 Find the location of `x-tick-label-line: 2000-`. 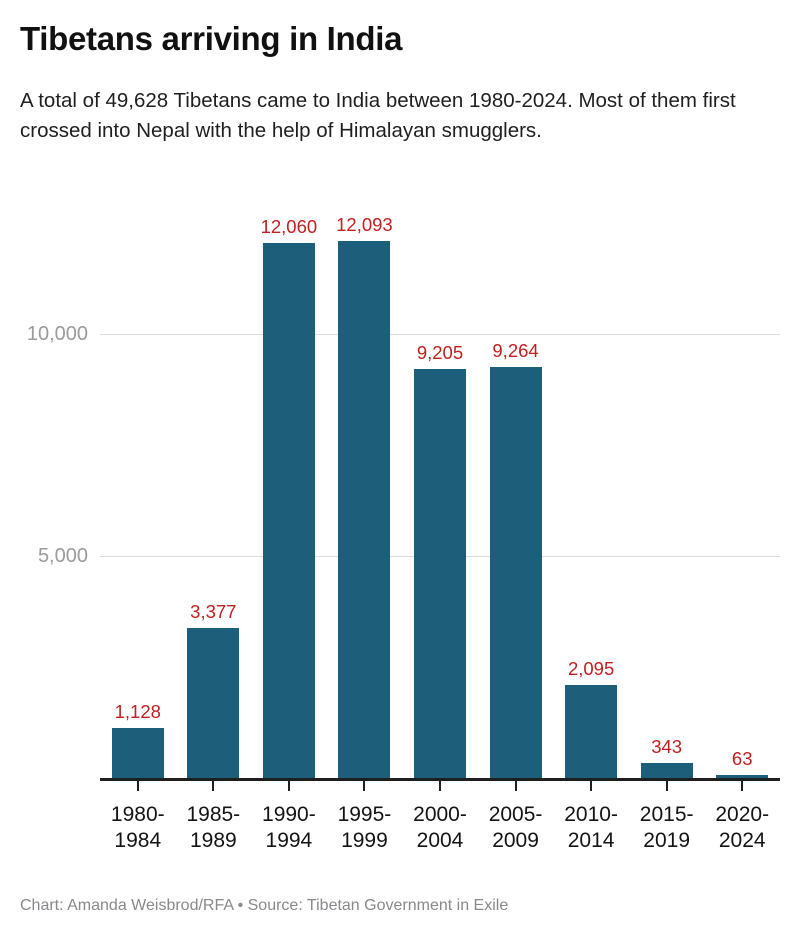

x-tick-label-line: 2000- is located at coordinates (440, 814).